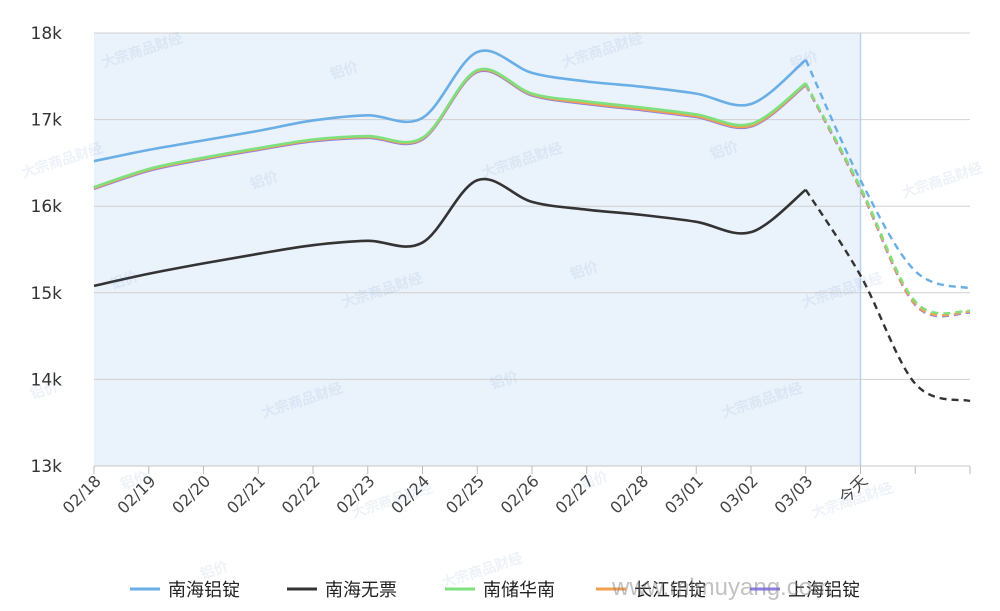  What do you see at coordinates (47, 294) in the screenshot?
I see `y-tick-label: 15k` at bounding box center [47, 294].